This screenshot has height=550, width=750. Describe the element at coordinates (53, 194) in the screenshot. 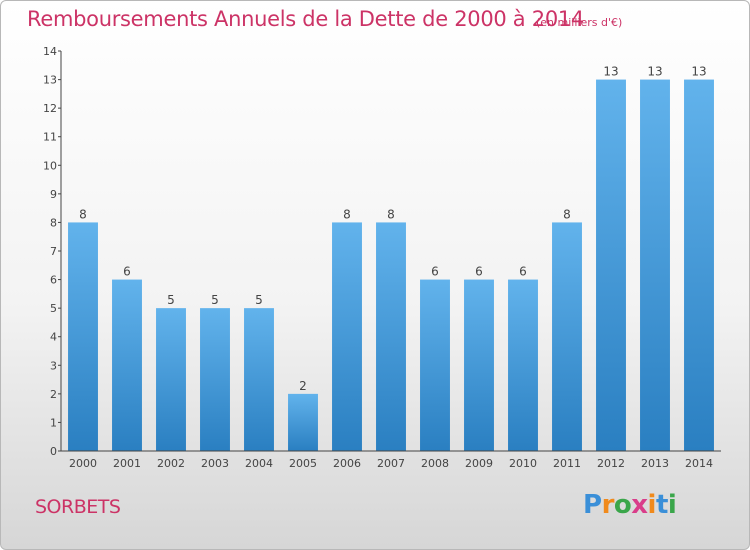

I see `y-tick-label-9: 9` at that location.